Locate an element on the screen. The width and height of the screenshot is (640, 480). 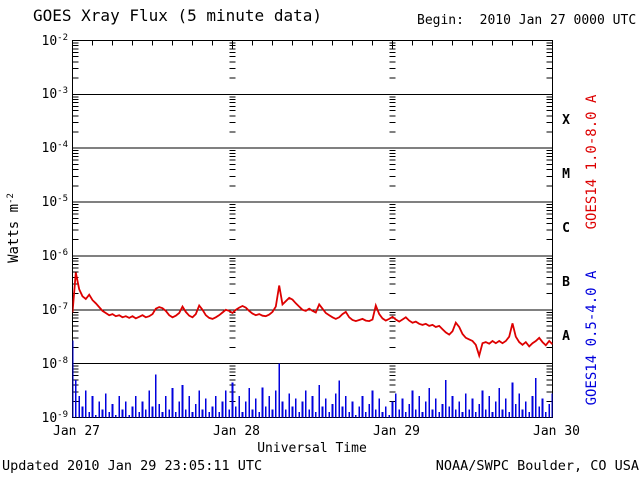
series-label-short-channel: GOES14 0.5-4.0 A is located at coordinates (592, 338).